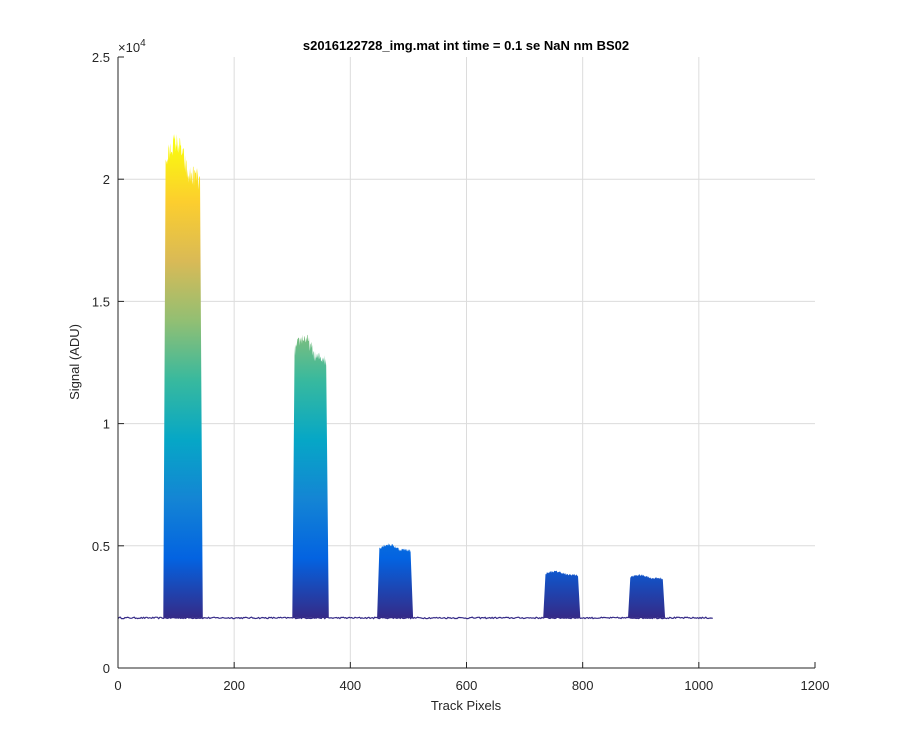  I want to click on y-axis-exponent: ×10⁴, so click(132, 46).